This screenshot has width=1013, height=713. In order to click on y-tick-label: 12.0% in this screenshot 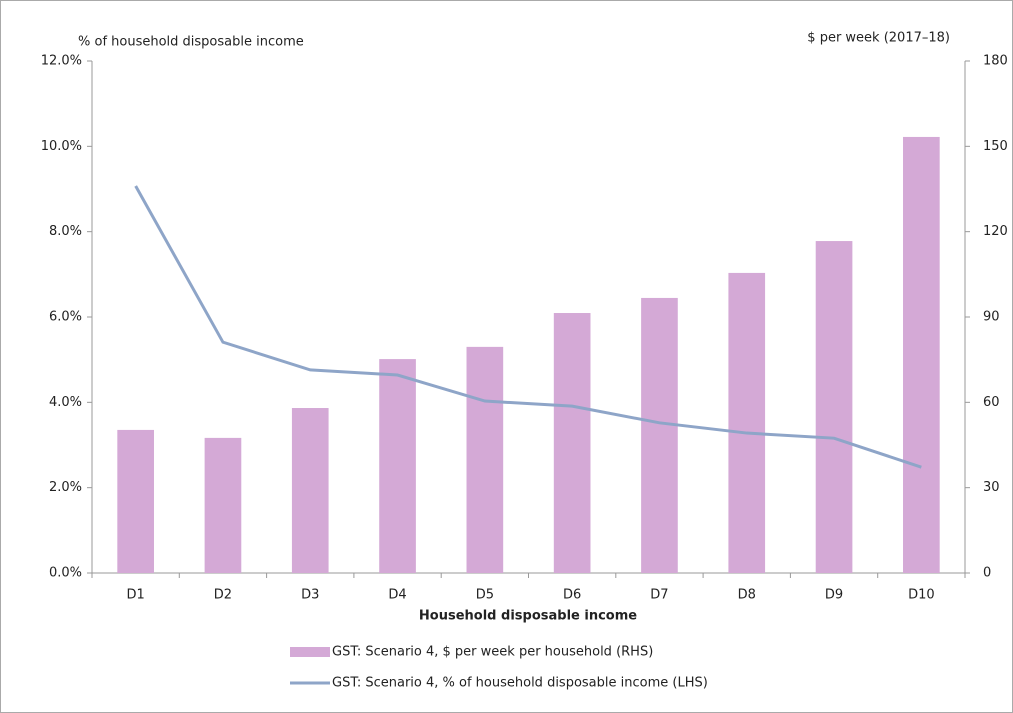, I will do `click(61, 61)`.